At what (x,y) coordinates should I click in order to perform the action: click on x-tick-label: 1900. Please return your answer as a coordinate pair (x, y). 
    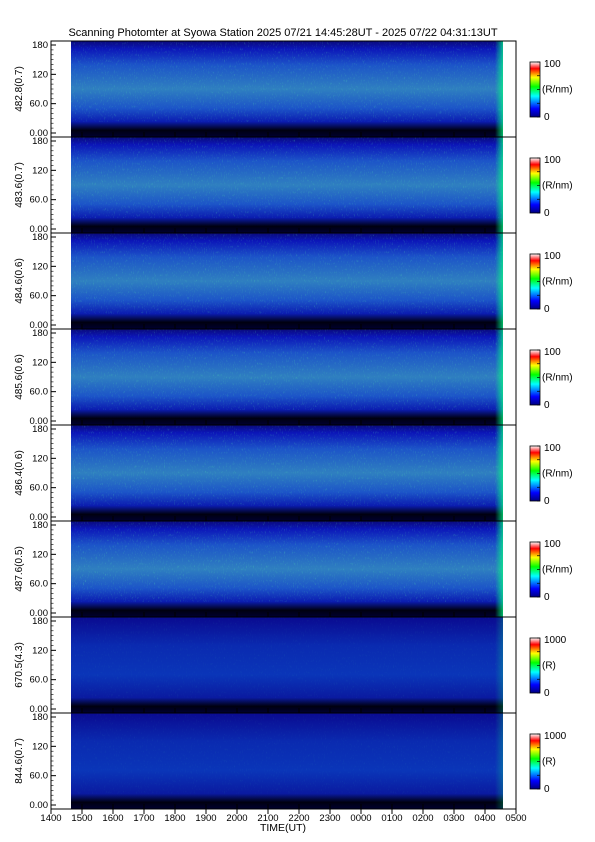
    Looking at the image, I should click on (205, 818).